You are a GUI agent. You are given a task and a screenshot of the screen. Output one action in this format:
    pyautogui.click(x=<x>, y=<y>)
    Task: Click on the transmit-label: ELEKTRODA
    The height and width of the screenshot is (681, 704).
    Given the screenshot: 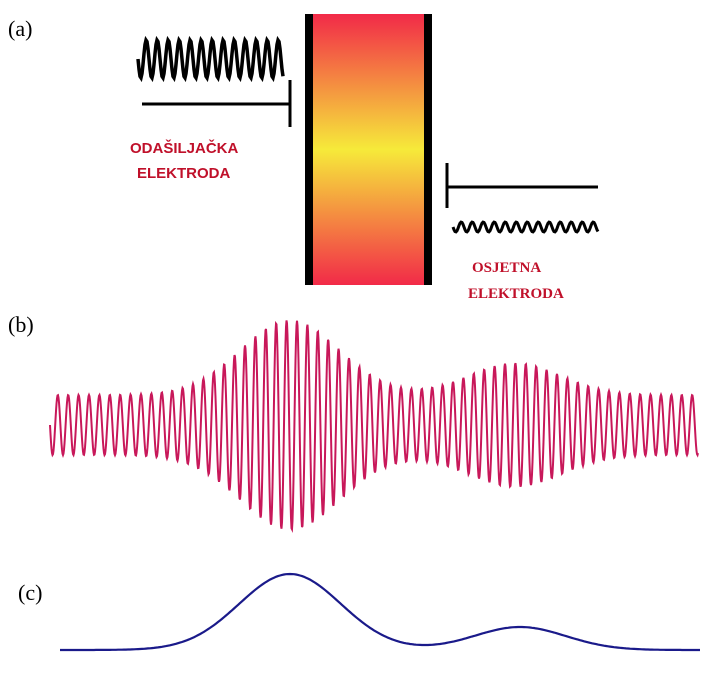 What is the action you would take?
    pyautogui.click(x=184, y=173)
    